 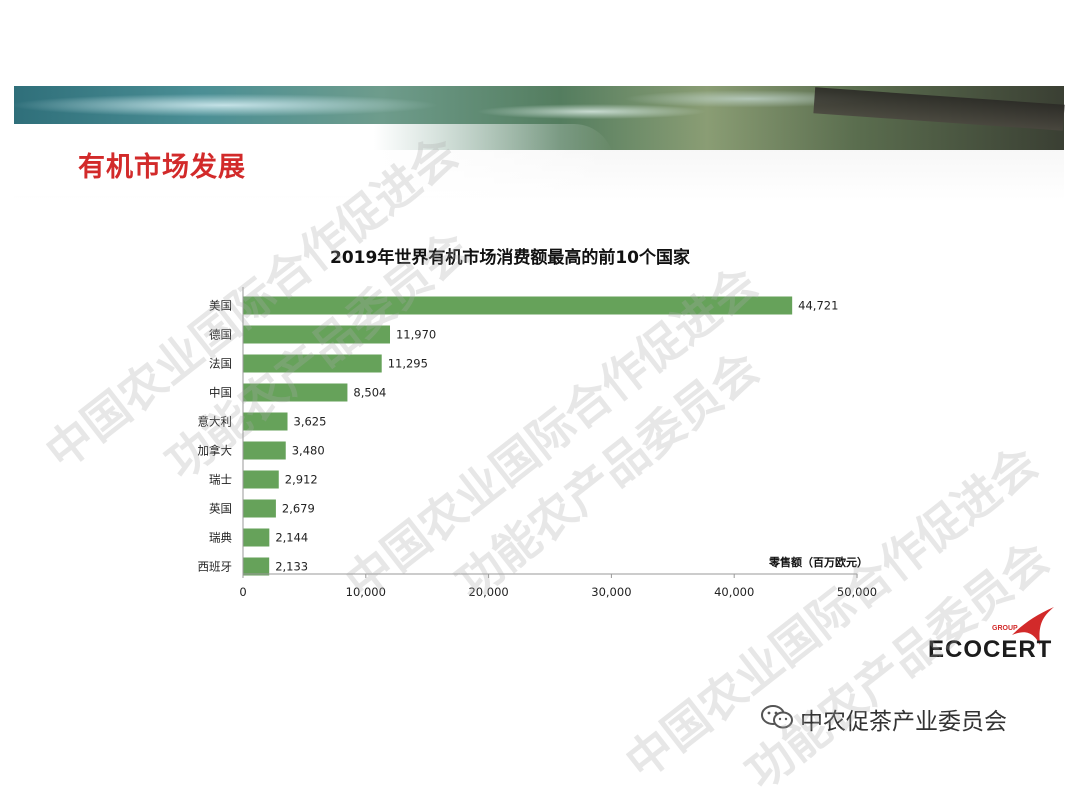 What do you see at coordinates (220, 364) in the screenshot?
I see `category-label: 法国` at bounding box center [220, 364].